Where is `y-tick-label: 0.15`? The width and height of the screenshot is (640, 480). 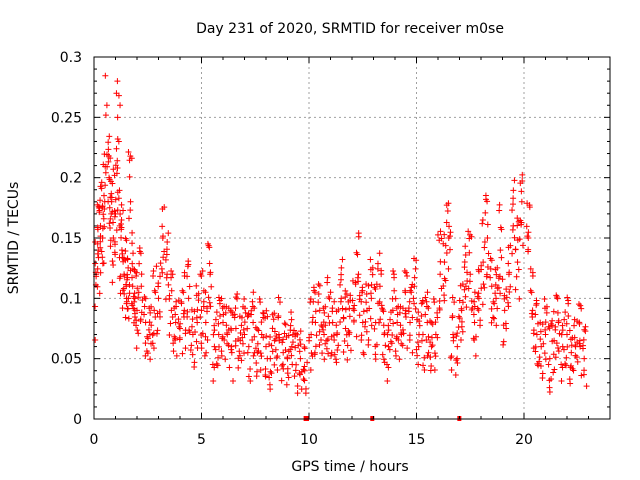
y-tick-label: 0.15 is located at coordinates (66, 239).